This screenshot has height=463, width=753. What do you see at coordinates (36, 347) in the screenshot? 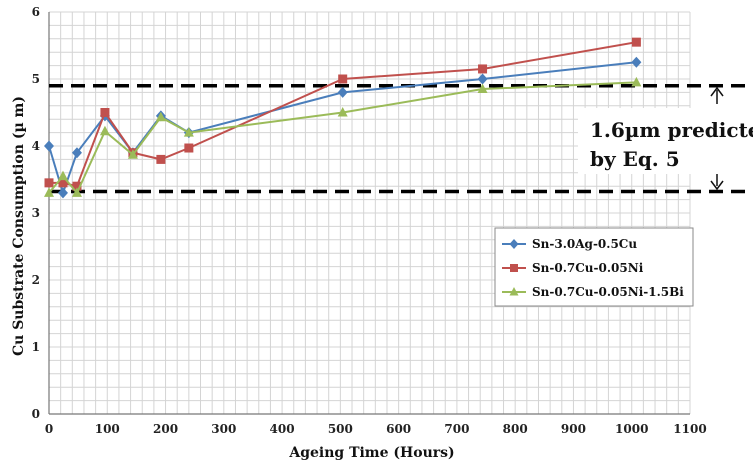
I see `y-tick-label: 1` at bounding box center [36, 347].